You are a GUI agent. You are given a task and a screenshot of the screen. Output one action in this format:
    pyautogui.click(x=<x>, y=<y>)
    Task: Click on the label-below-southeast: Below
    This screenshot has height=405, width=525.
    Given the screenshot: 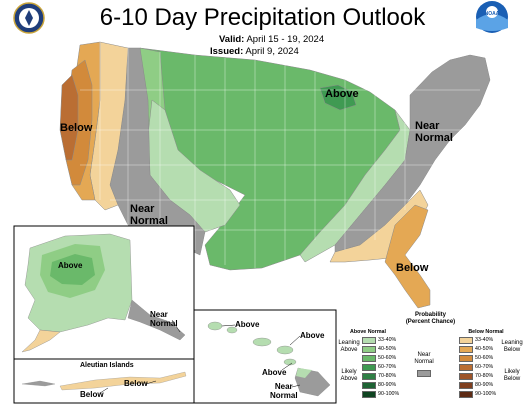 What is the action you would take?
    pyautogui.click(x=412, y=268)
    